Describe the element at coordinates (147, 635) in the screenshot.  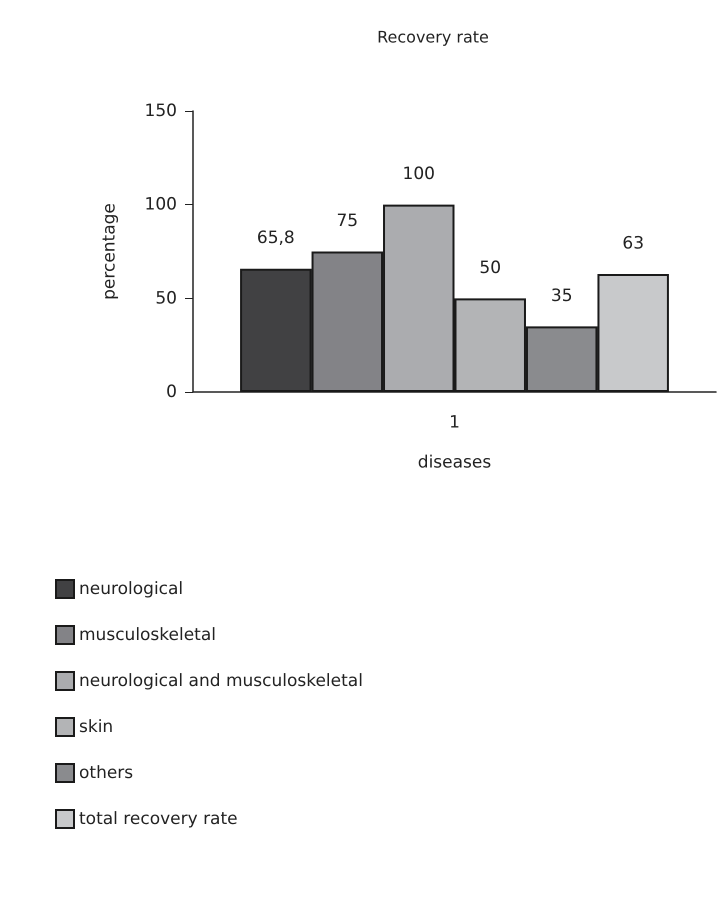
I see `legend-label: musculoskeletal` at that location.